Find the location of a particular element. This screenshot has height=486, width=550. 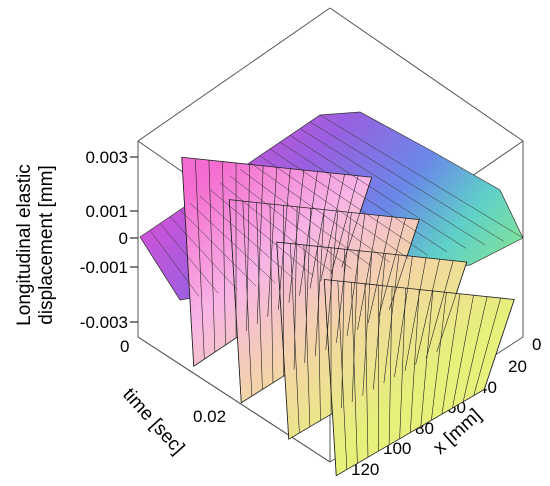

time-tick-label: 0.02 is located at coordinates (209, 416).